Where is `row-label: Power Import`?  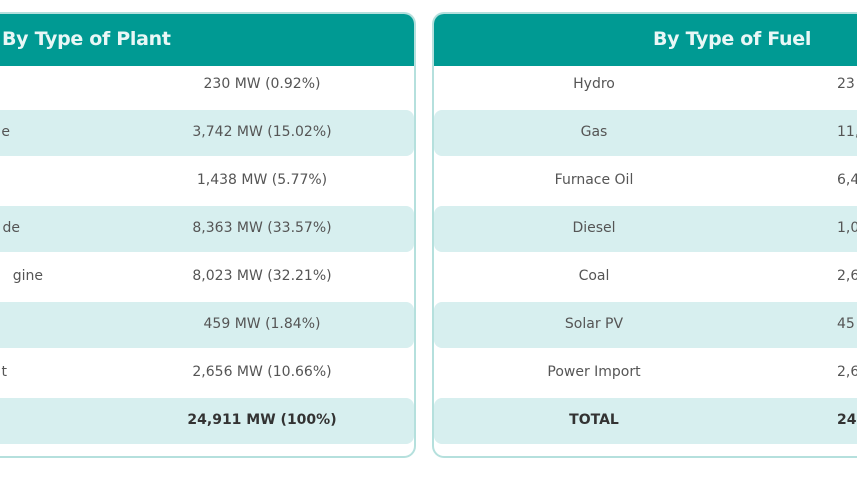
row-label: Power Import is located at coordinates (594, 372).